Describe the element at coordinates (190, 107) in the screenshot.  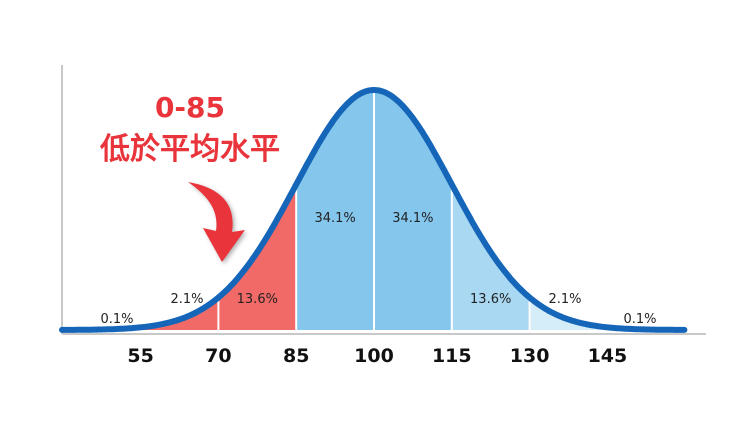
I see `annotation-range: 0-85` at that location.